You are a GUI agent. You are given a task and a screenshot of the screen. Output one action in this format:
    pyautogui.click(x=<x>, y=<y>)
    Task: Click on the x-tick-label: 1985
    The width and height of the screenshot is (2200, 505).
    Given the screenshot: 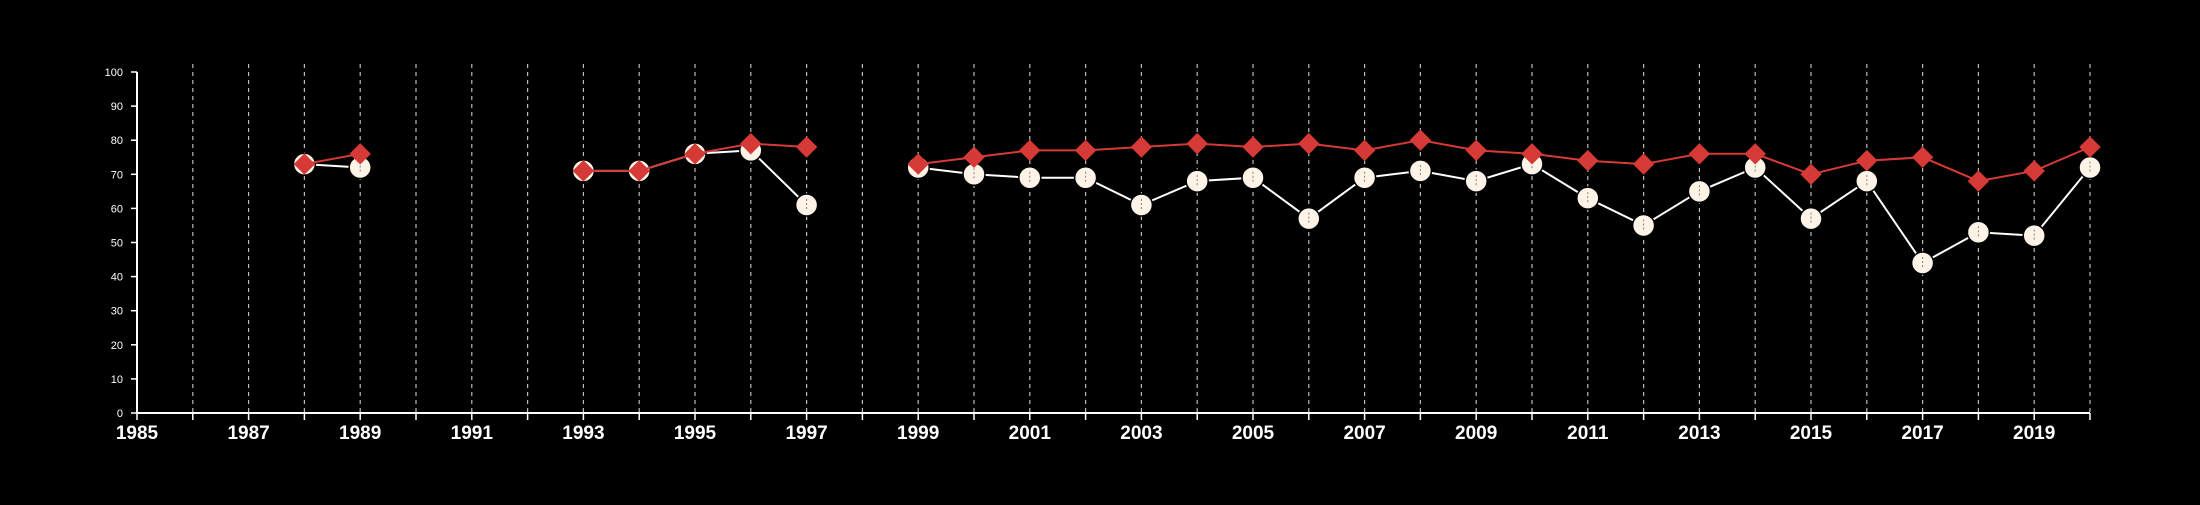 What is the action you would take?
    pyautogui.click(x=137, y=433)
    